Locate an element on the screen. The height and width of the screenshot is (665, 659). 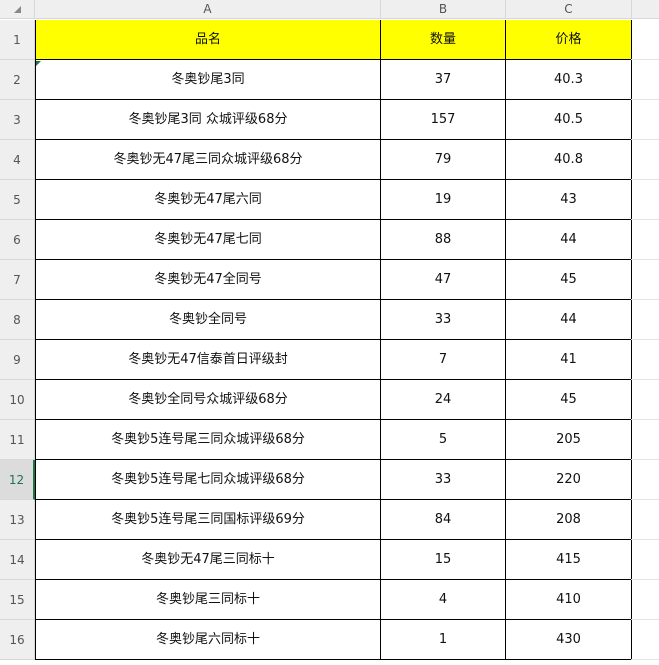
cell-name: 冬奥钞无47信泰首日评级封 is located at coordinates (208, 360).